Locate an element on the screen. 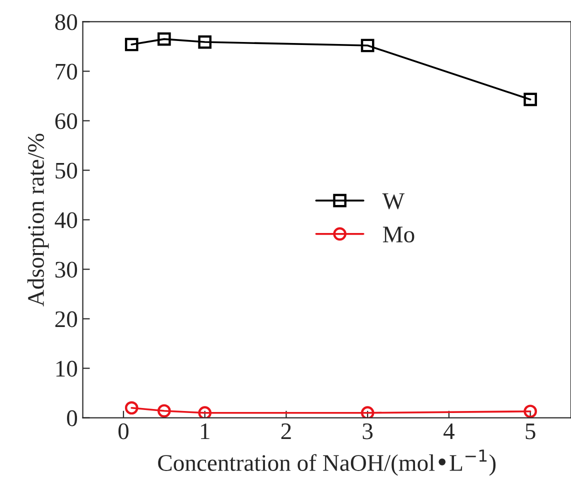 Image resolution: width=571 pixels, height=483 pixels. x-tick-label: 4 is located at coordinates (449, 431).